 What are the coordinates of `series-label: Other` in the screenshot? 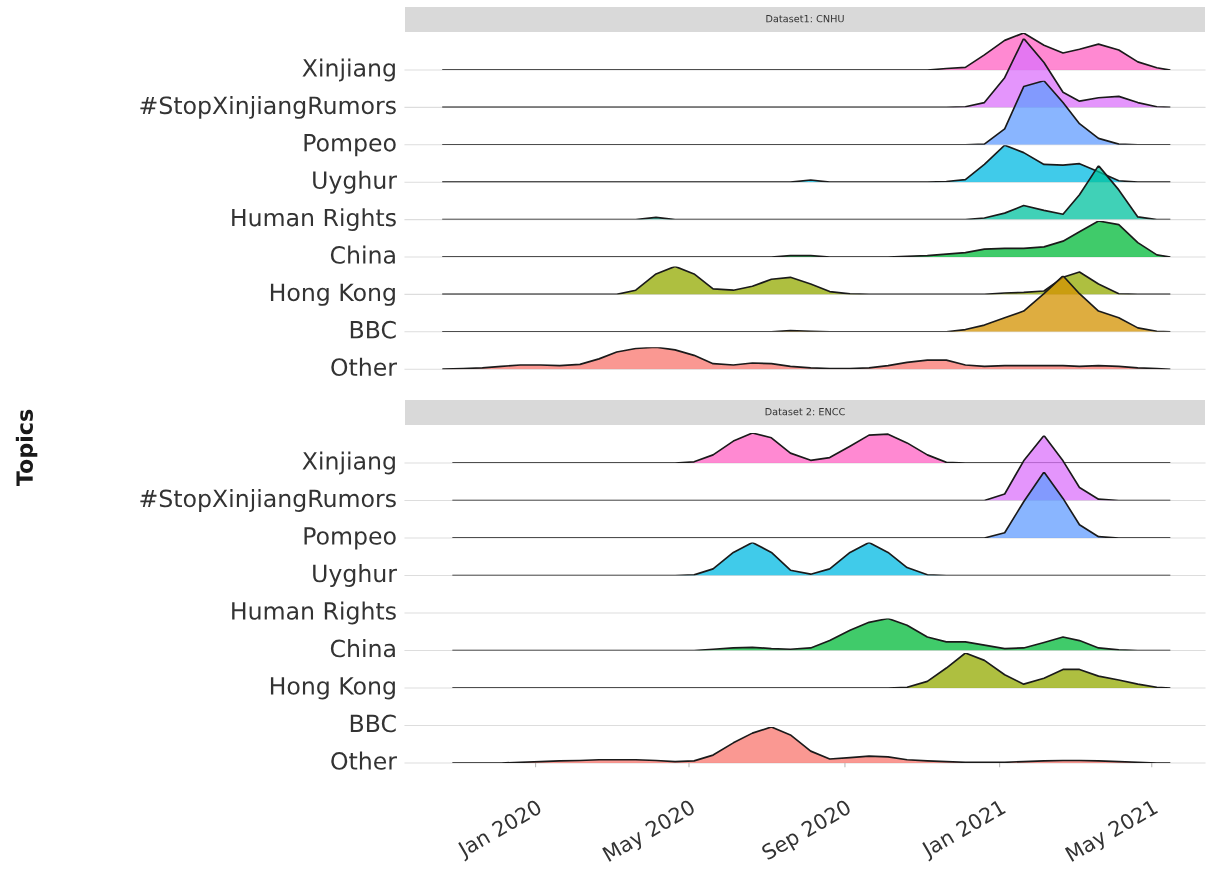 It's located at (364, 367).